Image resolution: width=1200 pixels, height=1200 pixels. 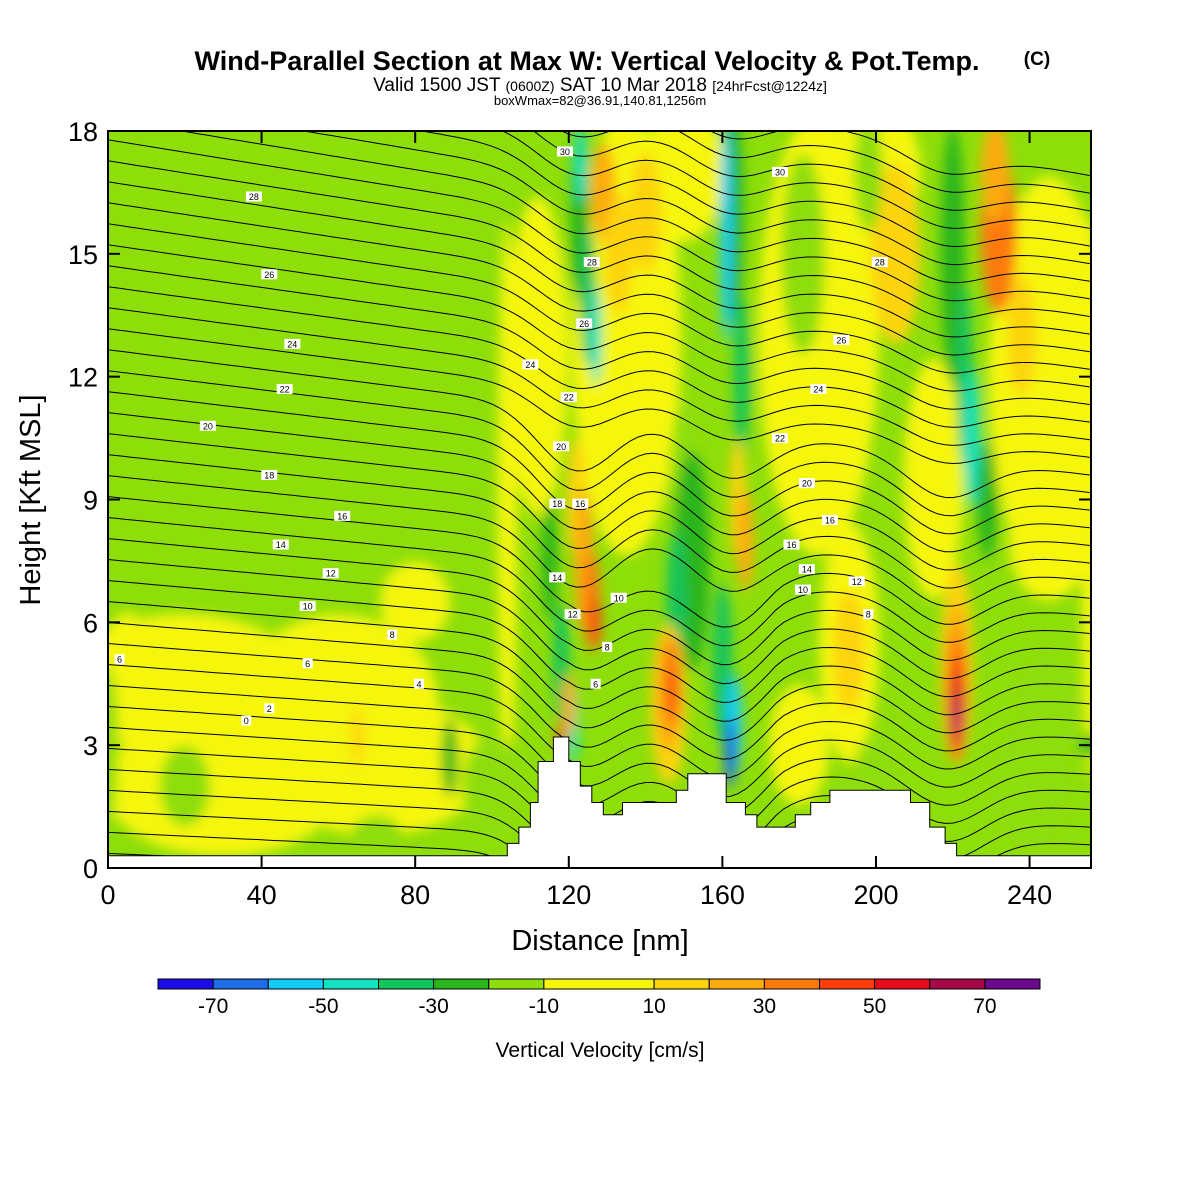 I want to click on colorbar-tick-label: -70, so click(x=213, y=1006).